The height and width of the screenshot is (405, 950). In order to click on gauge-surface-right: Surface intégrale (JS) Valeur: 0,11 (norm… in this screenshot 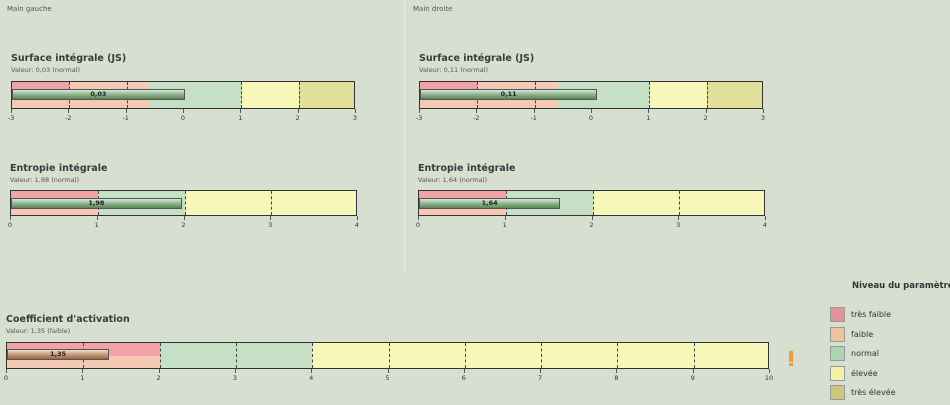, I will do `click(590, 91)`.